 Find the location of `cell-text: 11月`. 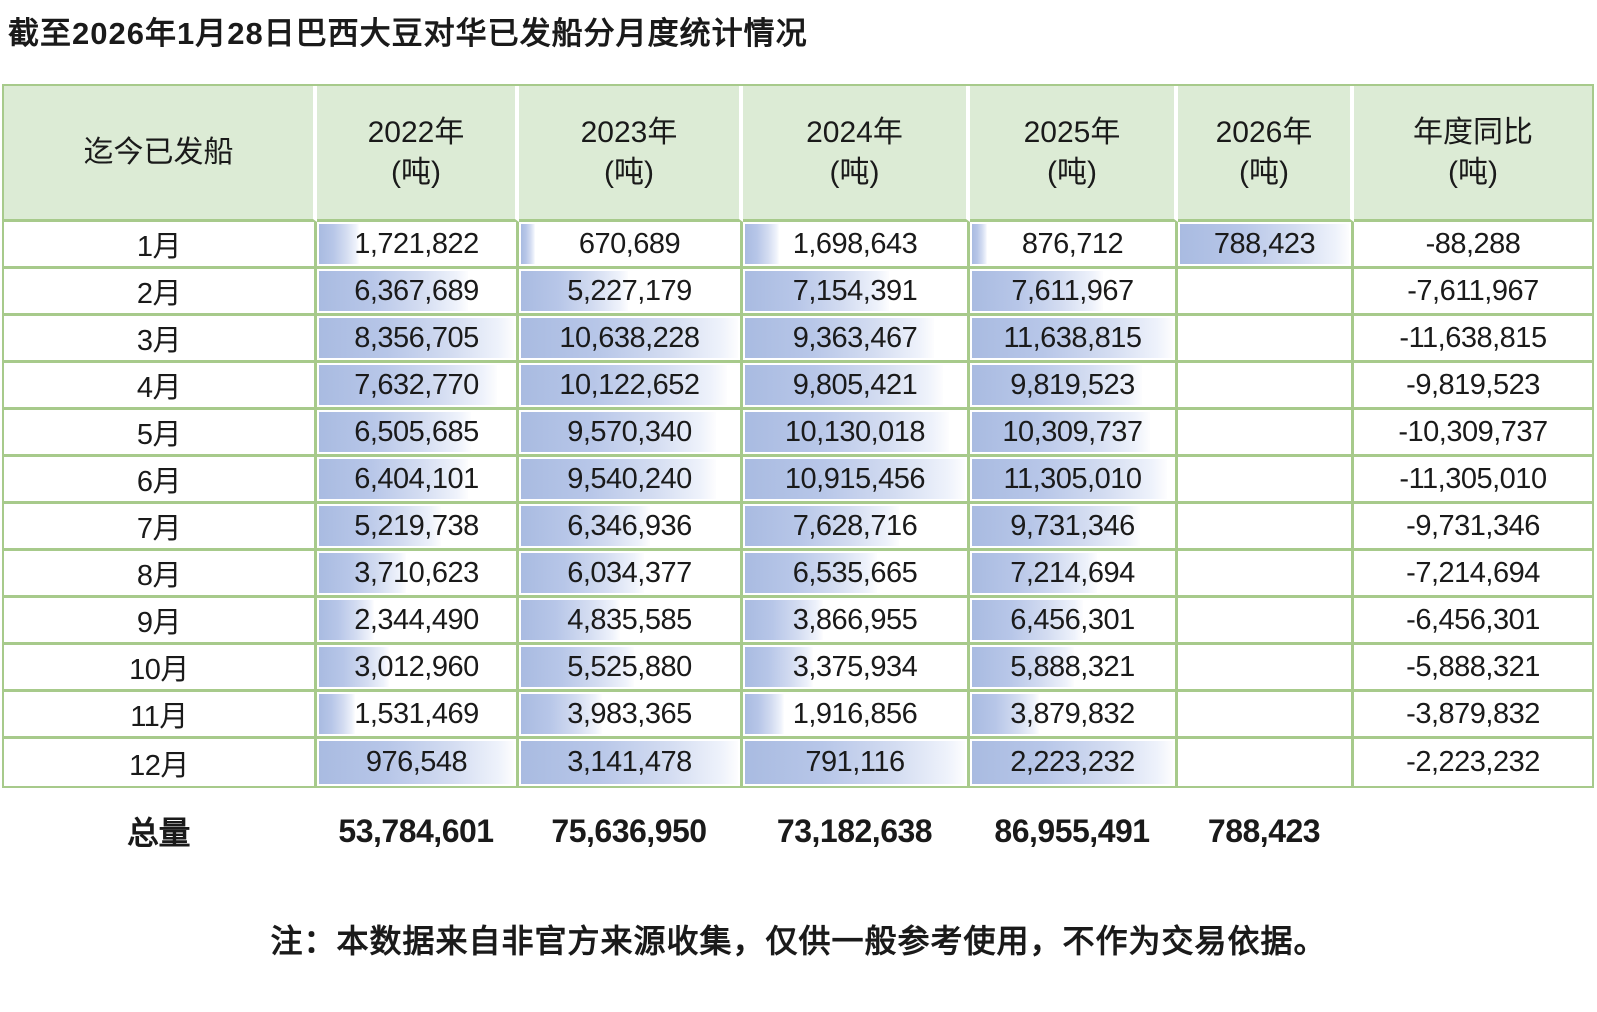

cell-text: 11月 is located at coordinates (159, 717).